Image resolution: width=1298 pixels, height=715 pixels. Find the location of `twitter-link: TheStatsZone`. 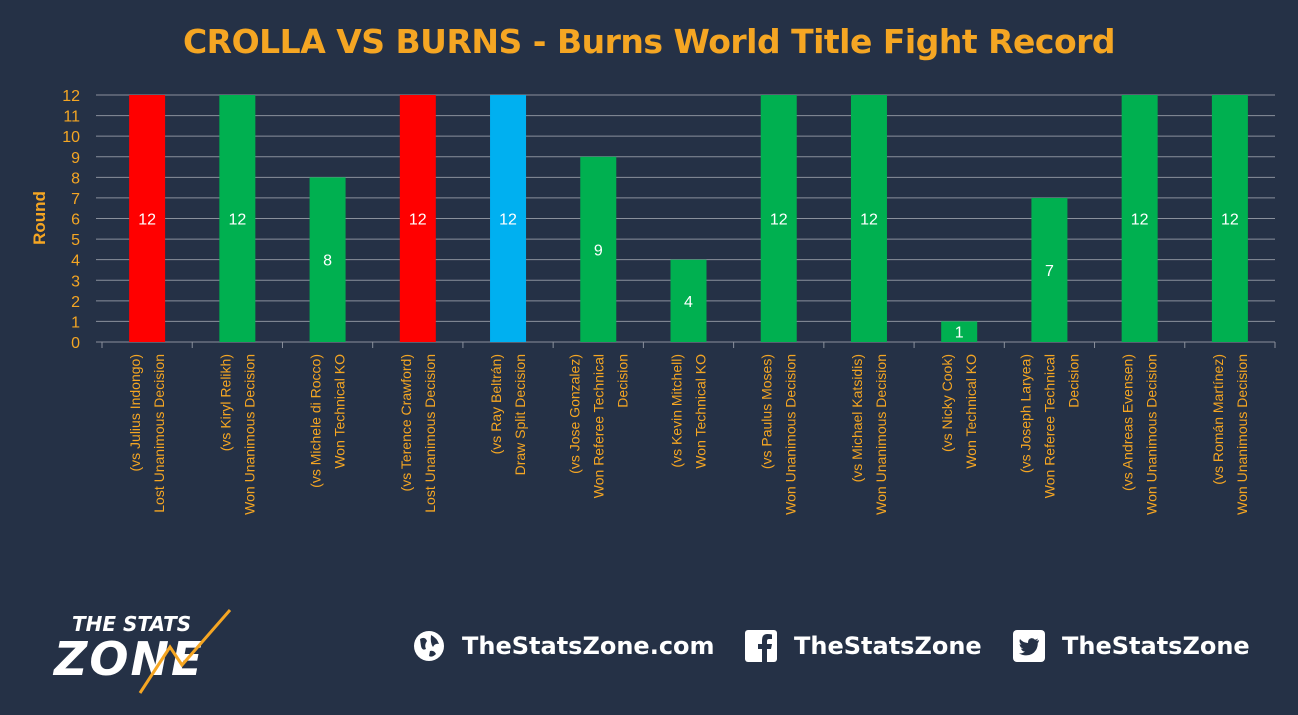

twitter-link: TheStatsZone is located at coordinates (1131, 646).